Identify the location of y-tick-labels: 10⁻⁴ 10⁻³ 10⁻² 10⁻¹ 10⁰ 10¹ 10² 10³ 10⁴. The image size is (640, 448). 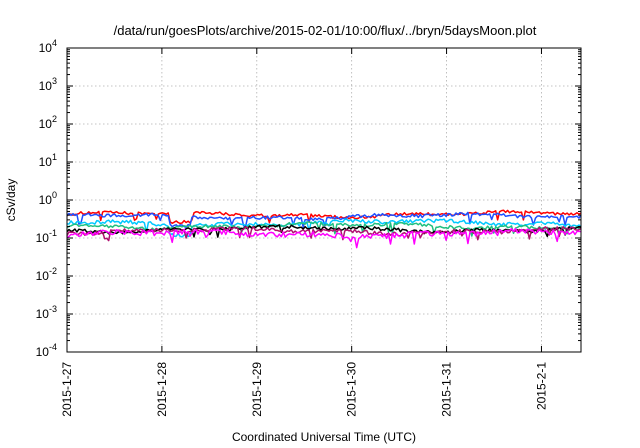
(46, 198).